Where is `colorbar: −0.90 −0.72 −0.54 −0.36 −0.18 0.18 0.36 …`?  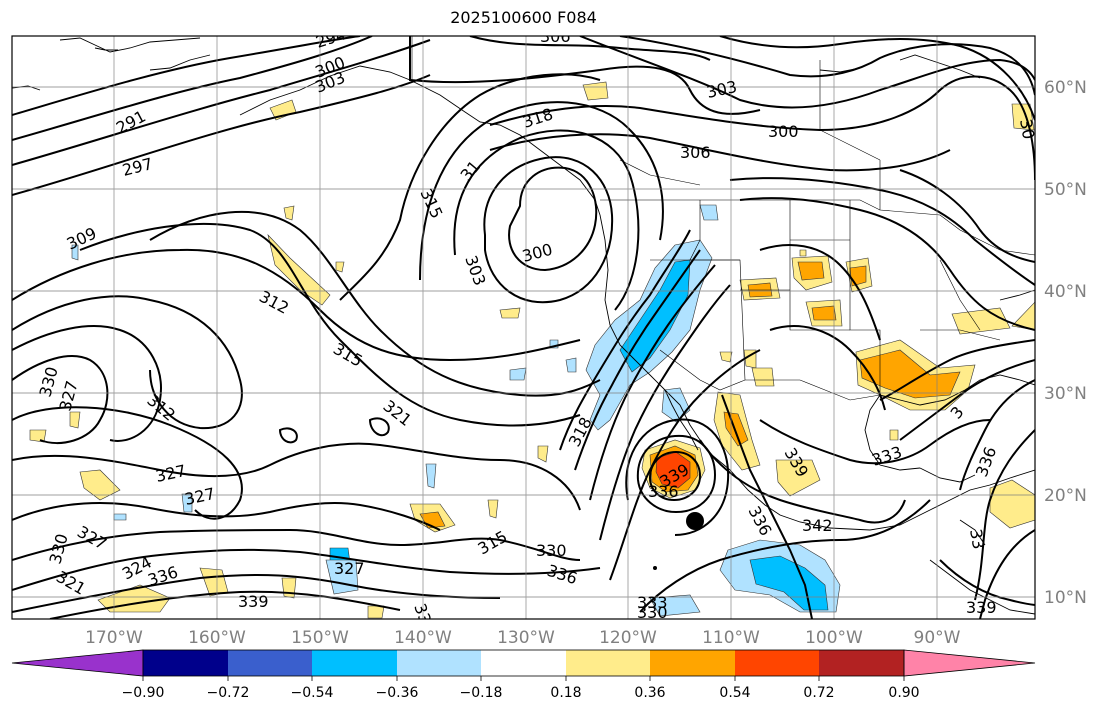
colorbar: −0.90 −0.72 −0.54 −0.36 −0.18 0.18 0.36 … is located at coordinates (523, 675).